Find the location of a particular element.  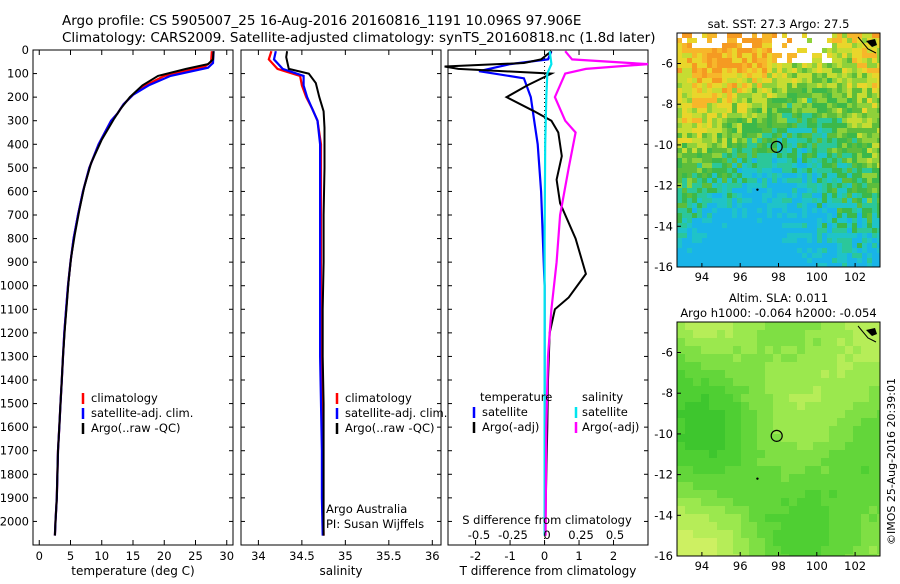

sla-map-xtick-label: 100 is located at coordinates (817, 566).